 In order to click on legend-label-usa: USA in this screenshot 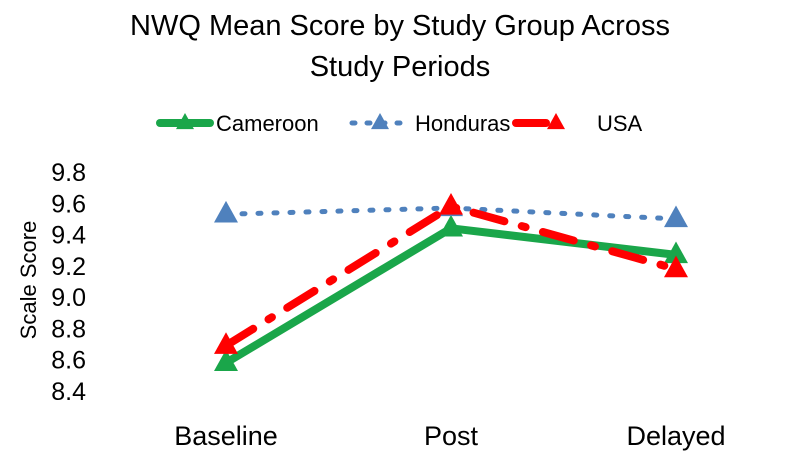, I will do `click(620, 123)`.